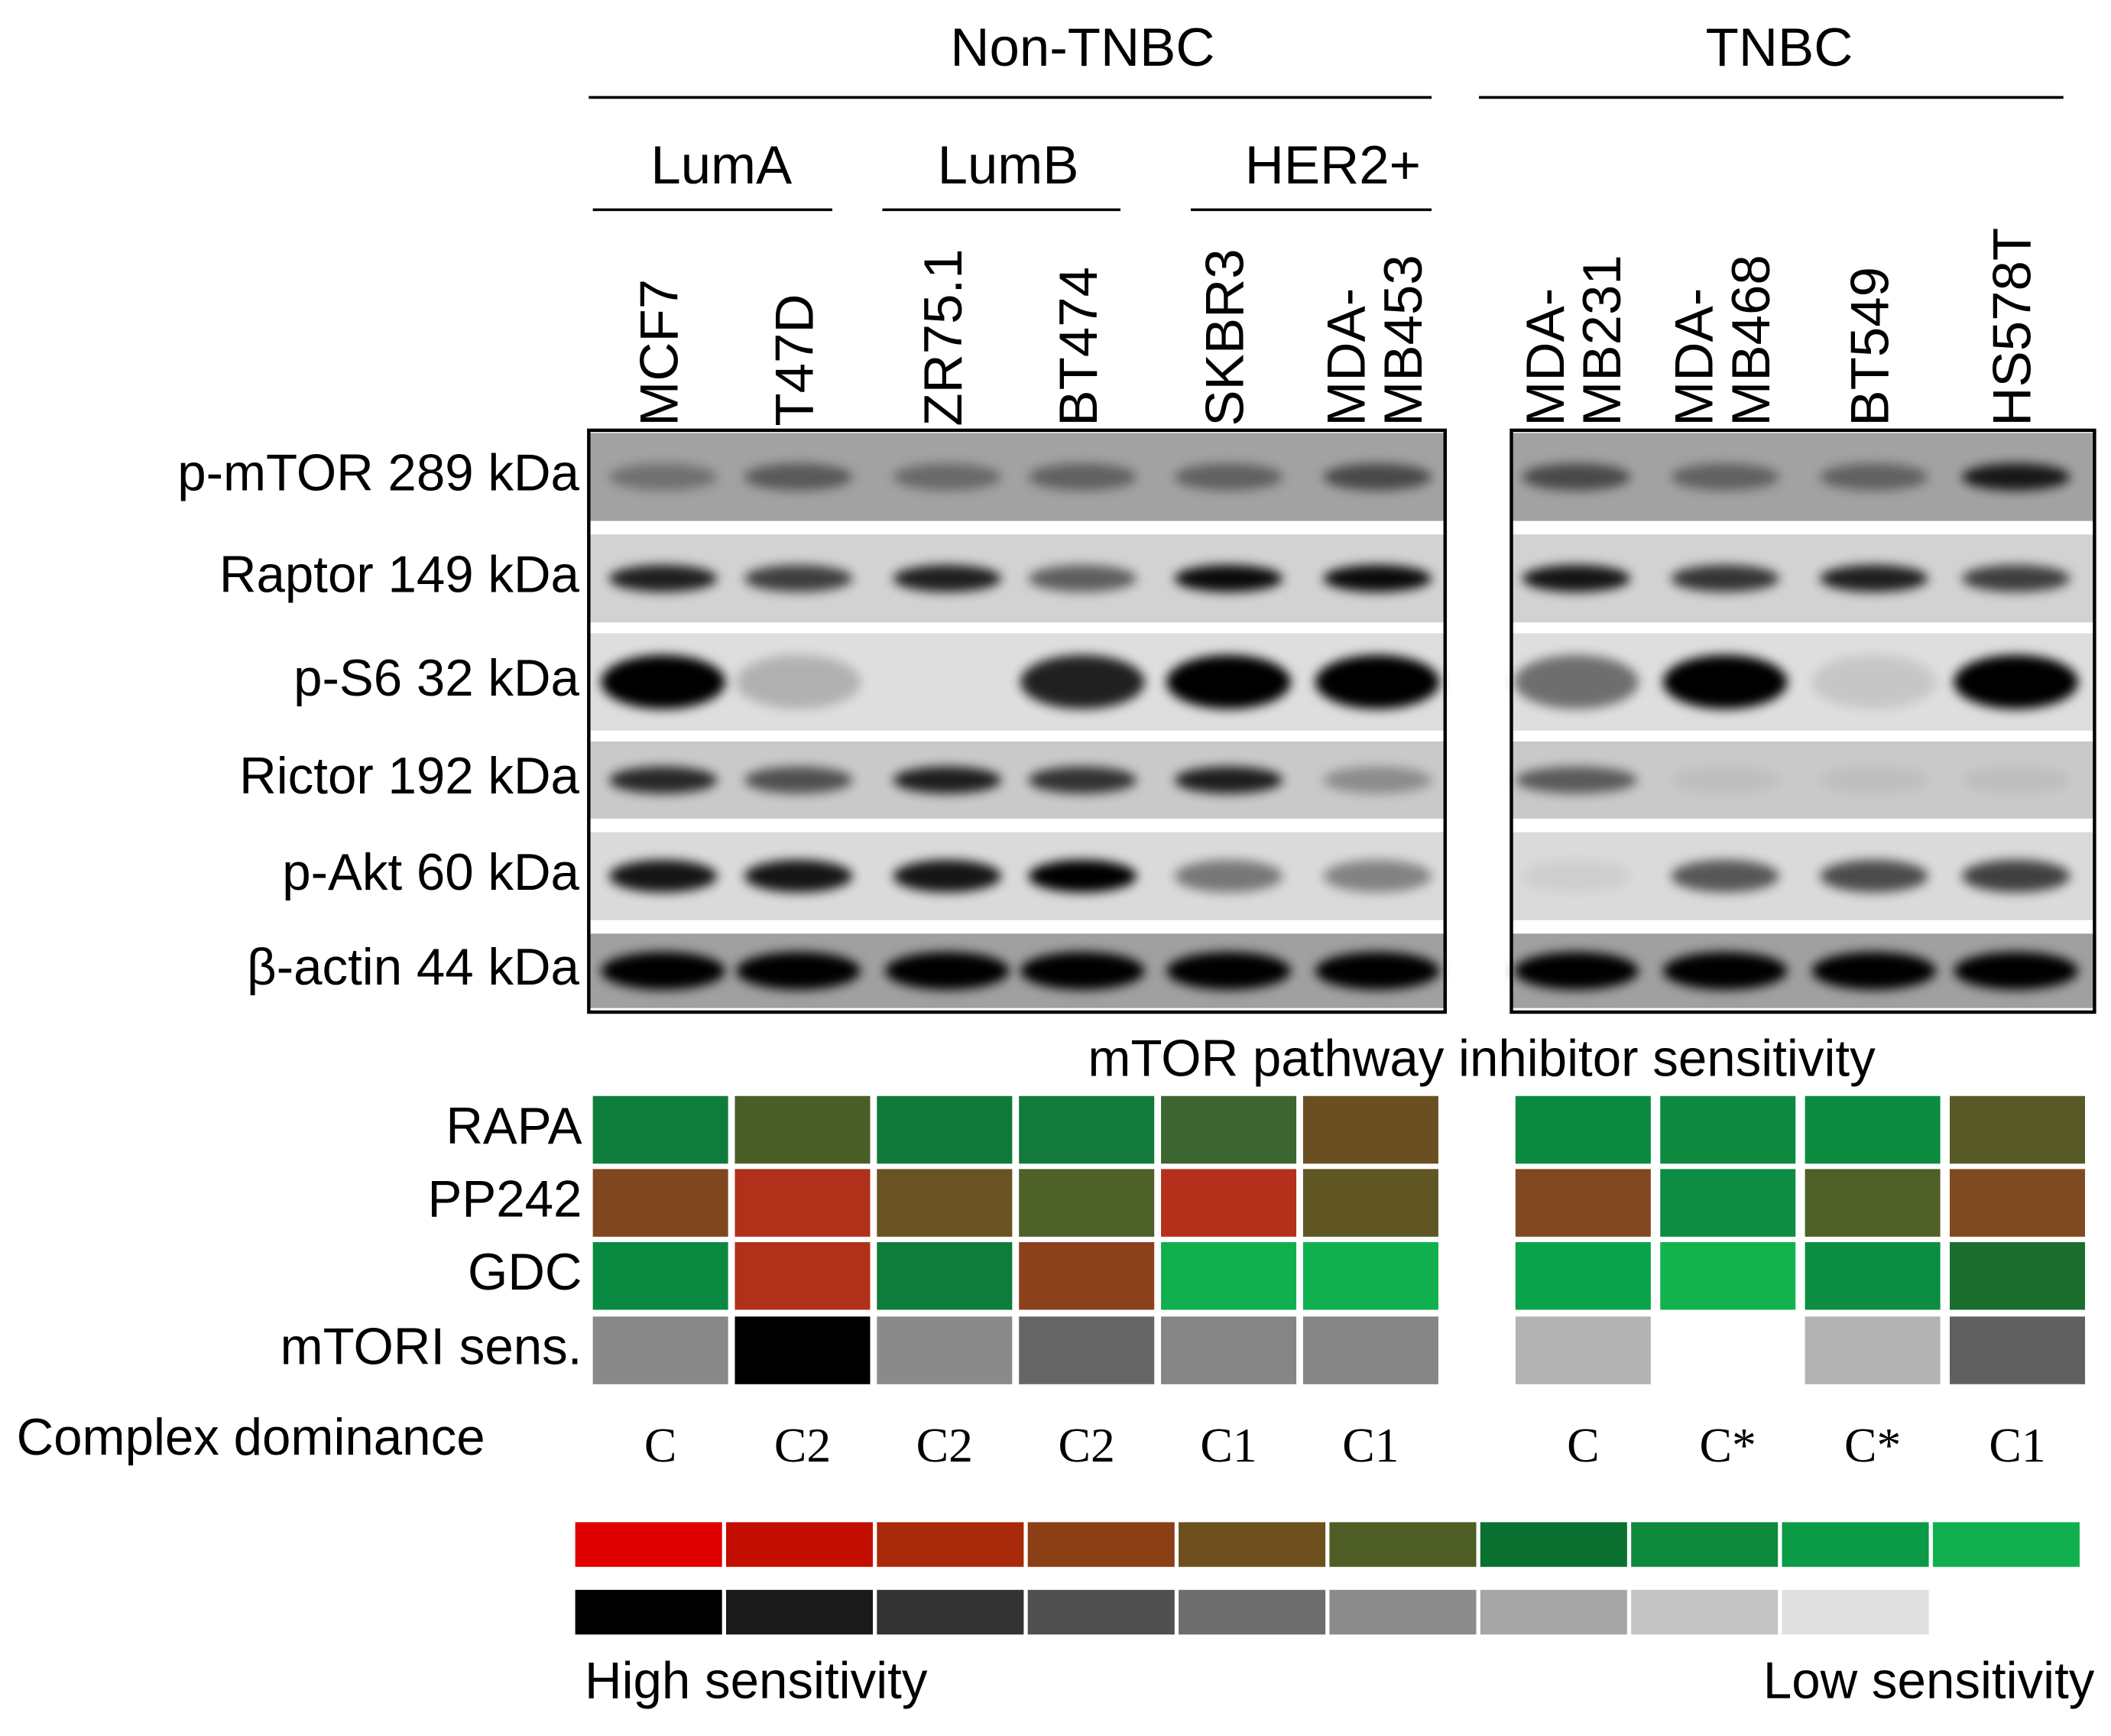 The width and height of the screenshot is (2111, 1736). What do you see at coordinates (378, 474) in the screenshot?
I see `blot-label: p-mTOR 289 kDa` at bounding box center [378, 474].